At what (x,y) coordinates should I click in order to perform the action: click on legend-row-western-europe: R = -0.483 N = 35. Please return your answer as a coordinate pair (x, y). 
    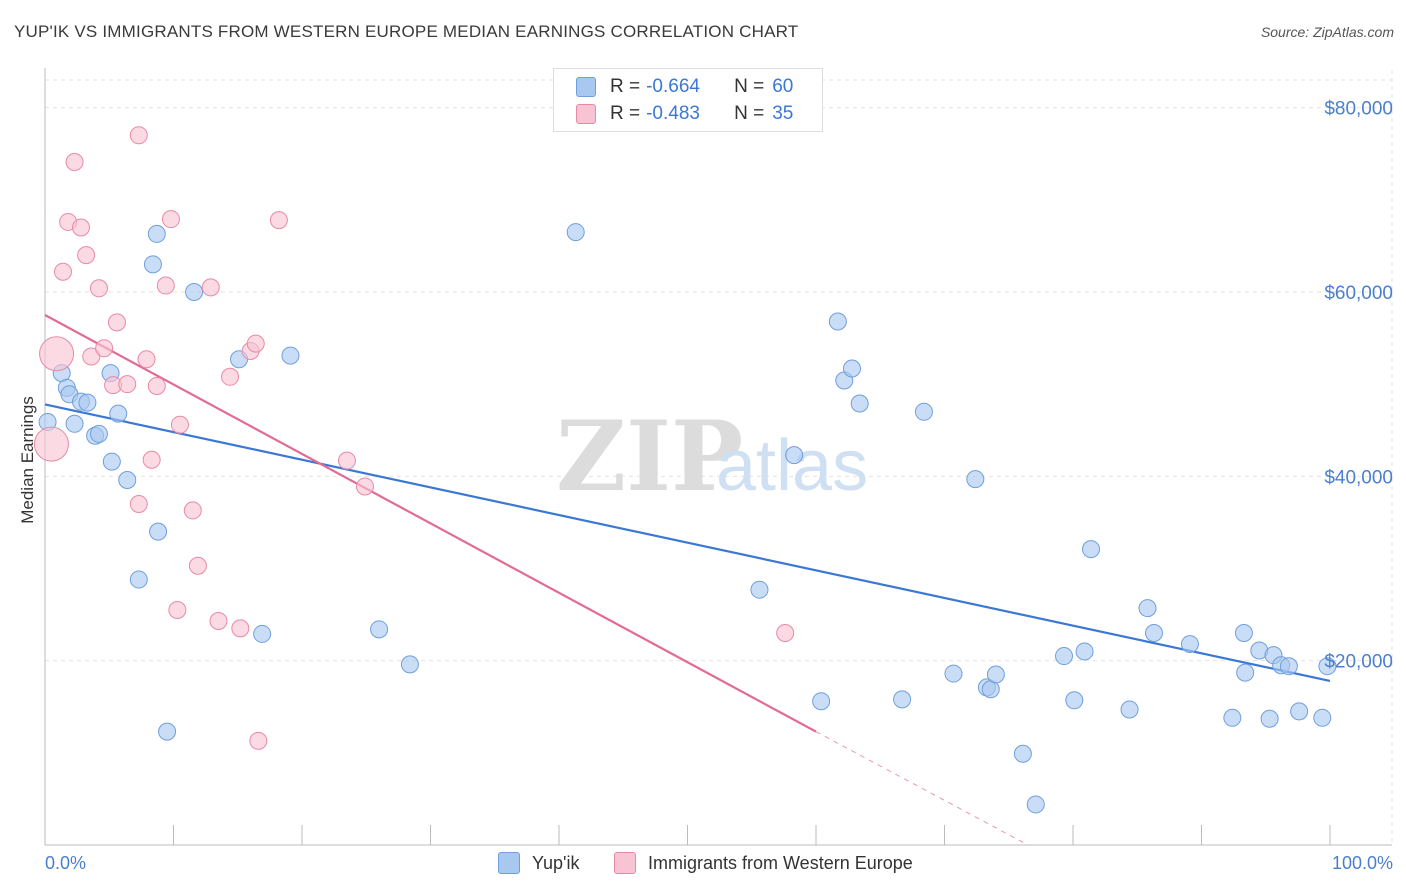
    Looking at the image, I should click on (684, 114).